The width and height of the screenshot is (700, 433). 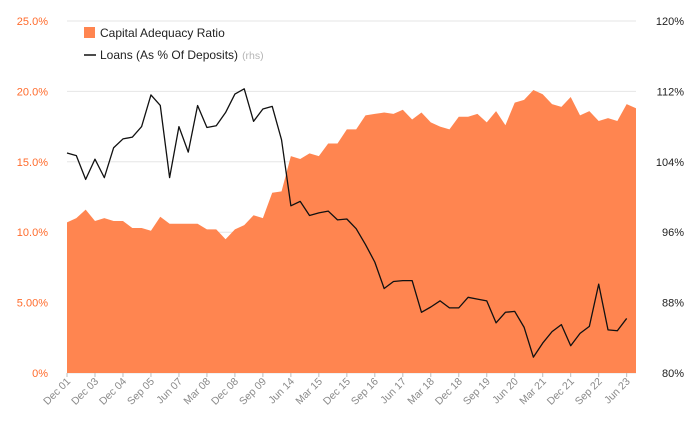 What do you see at coordinates (253, 56) in the screenshot?
I see `legend-label-rhs: (rhs)` at bounding box center [253, 56].